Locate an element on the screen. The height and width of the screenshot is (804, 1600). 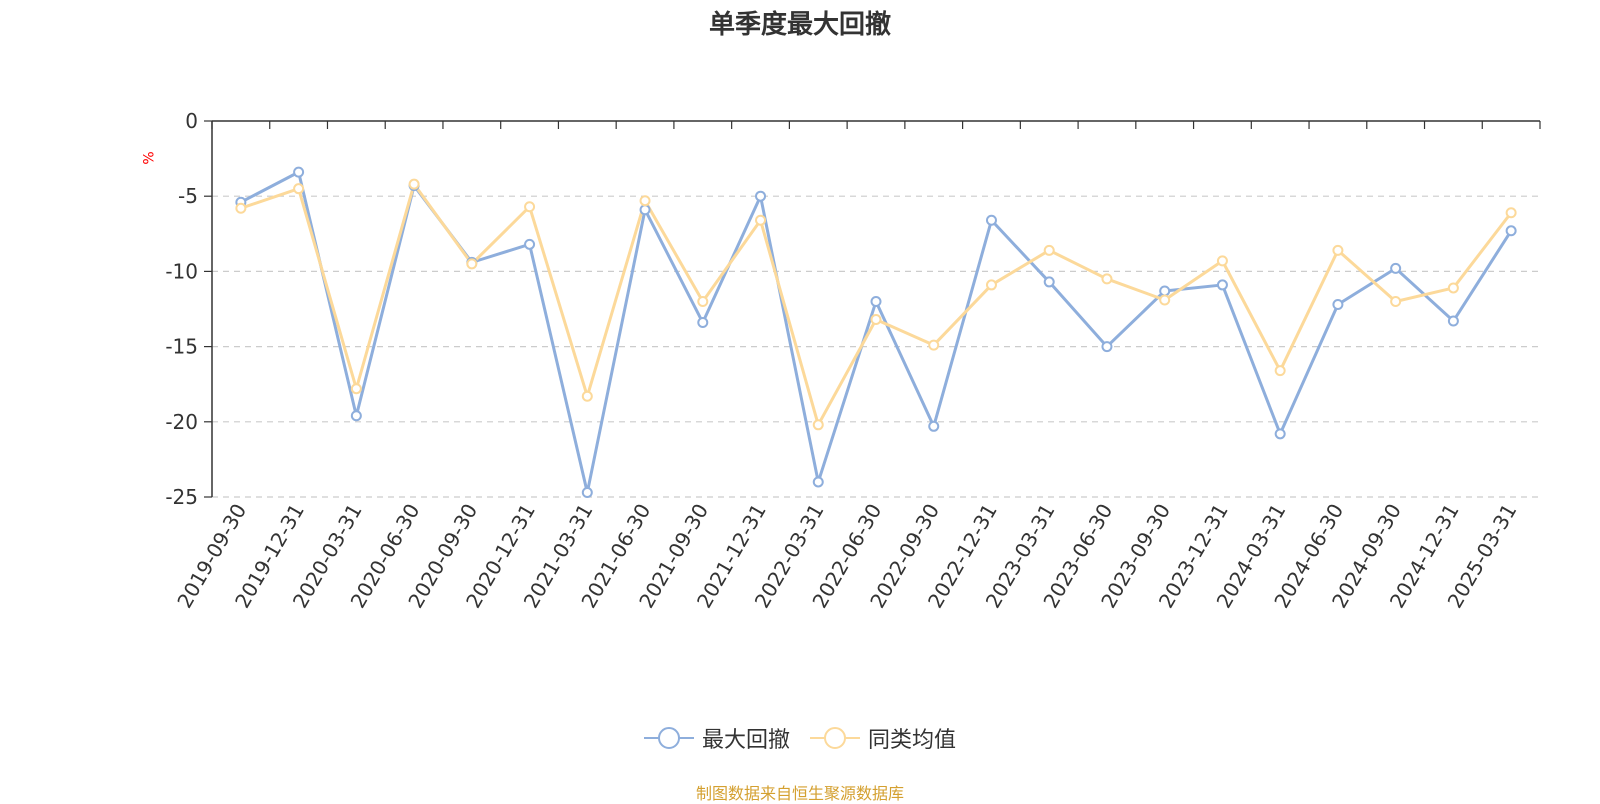
legend-label: 同类均值 is located at coordinates (912, 740).